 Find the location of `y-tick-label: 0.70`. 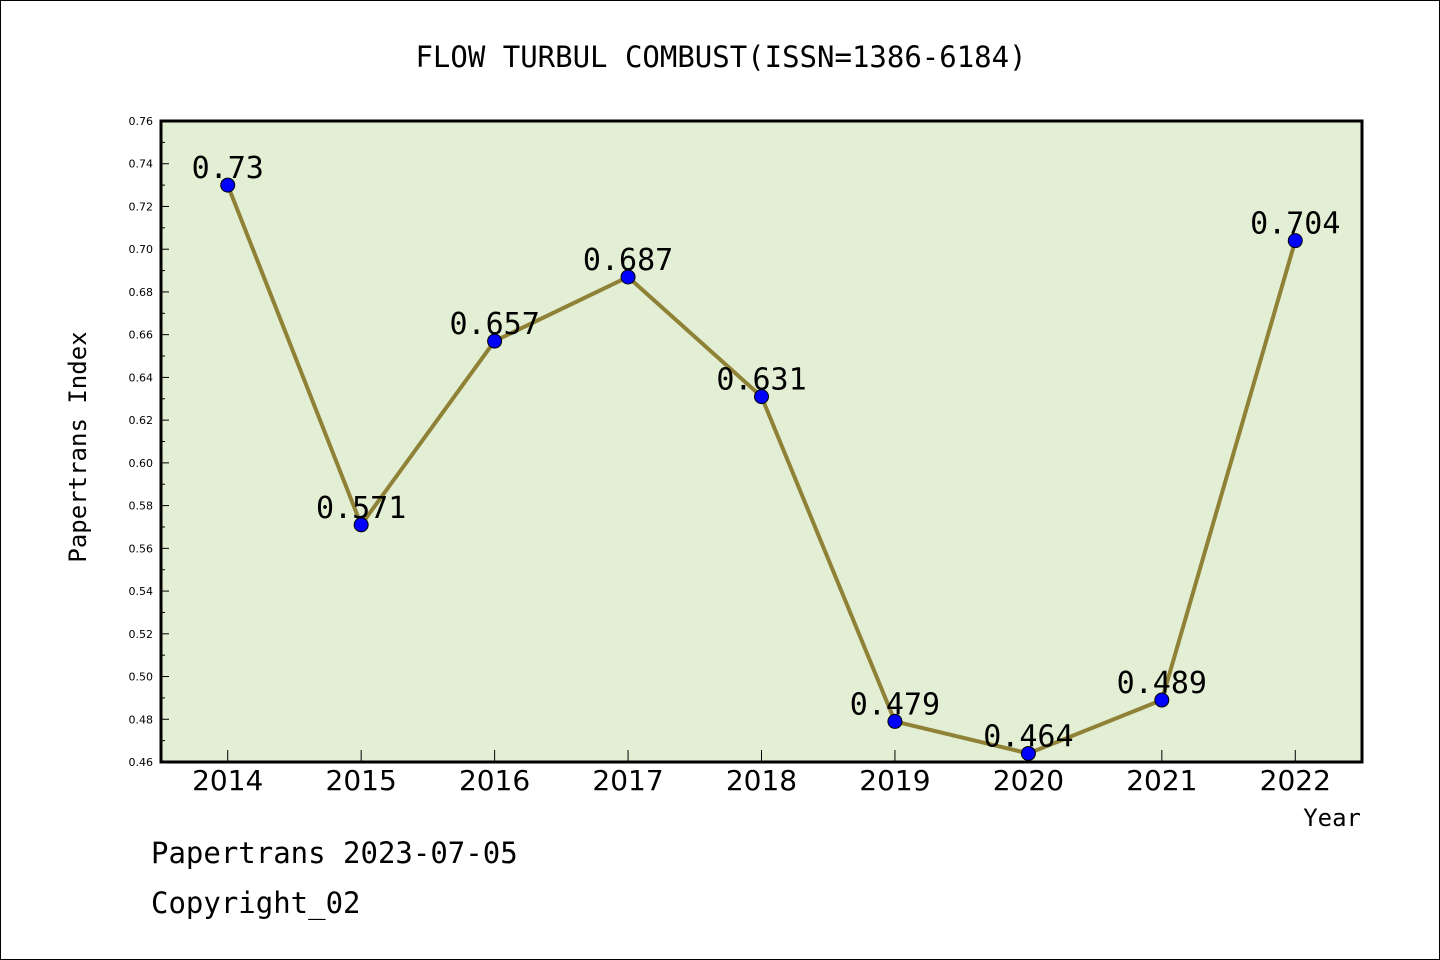

y-tick-label: 0.70 is located at coordinates (141, 249).